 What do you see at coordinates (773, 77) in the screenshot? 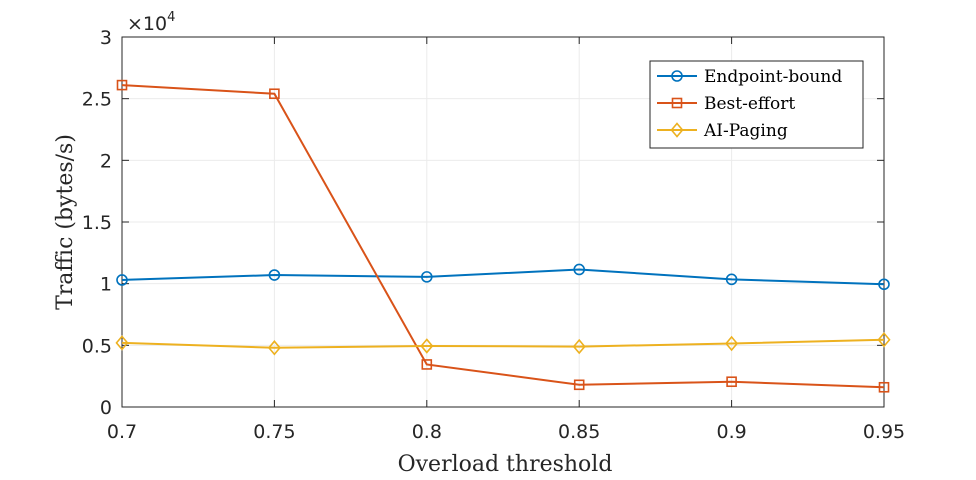
I see `legend-label-endpoint-bound: Endpoint-bound` at bounding box center [773, 77].